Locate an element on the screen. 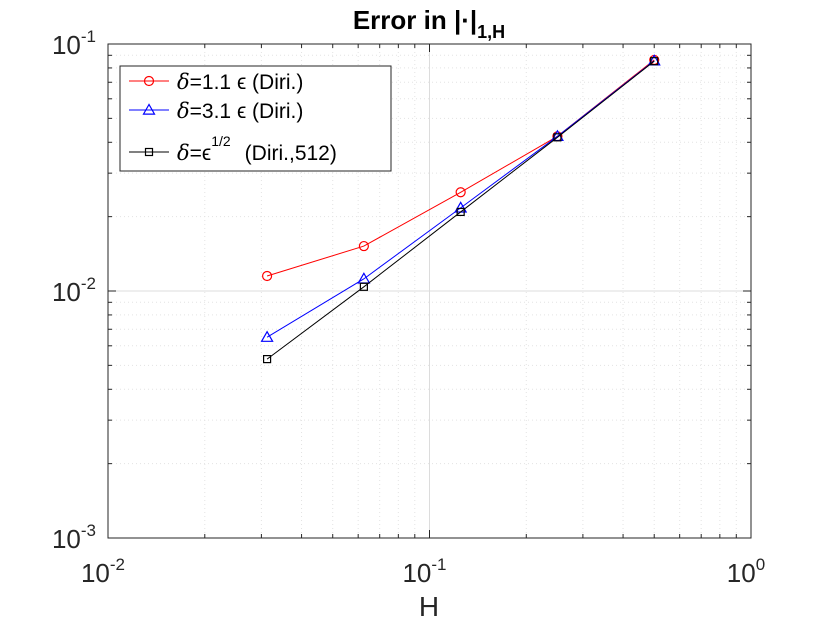 Image resolution: width=830 pixels, height=623 pixels. legend-entry-2: δ=3.1 ϵ (Diri.) is located at coordinates (216, 111).